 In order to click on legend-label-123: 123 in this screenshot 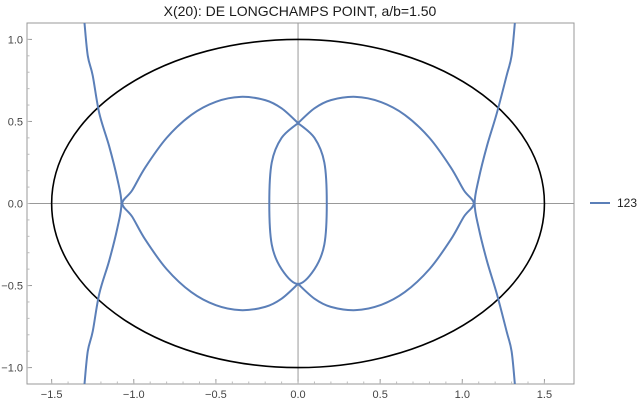, I will do `click(627, 203)`.